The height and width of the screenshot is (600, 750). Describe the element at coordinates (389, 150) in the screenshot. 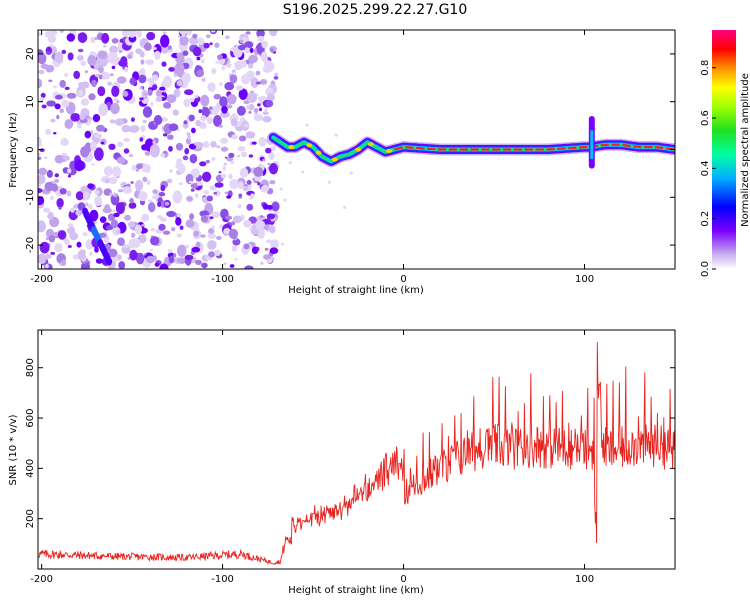

I see `track-accent` at that location.